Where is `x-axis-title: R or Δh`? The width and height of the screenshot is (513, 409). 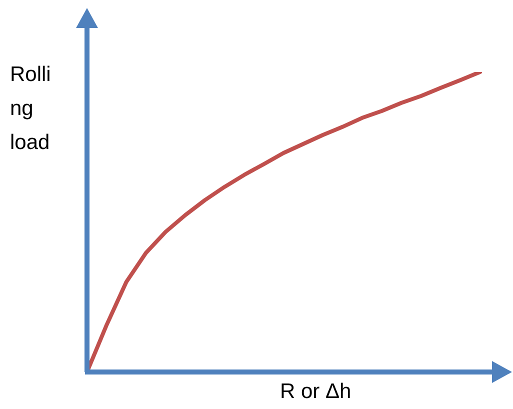 x-axis-title: R or Δh is located at coordinates (316, 392).